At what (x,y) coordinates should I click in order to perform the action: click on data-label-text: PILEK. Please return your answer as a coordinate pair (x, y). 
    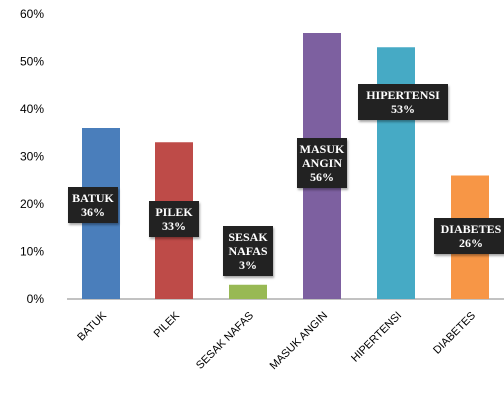
    Looking at the image, I should click on (174, 212).